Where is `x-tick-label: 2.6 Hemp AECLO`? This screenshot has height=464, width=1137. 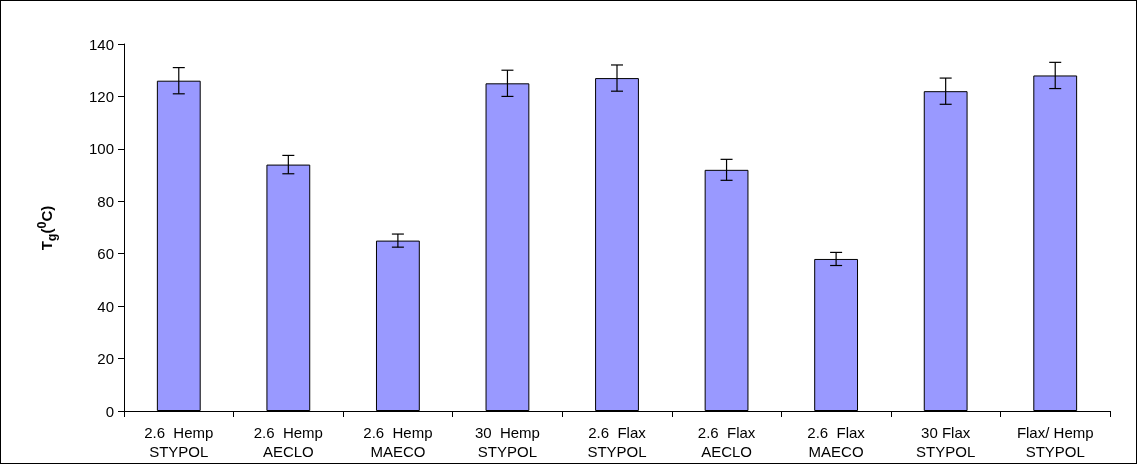
x-tick-label: 2.6 Hemp AECLO is located at coordinates (288, 442).